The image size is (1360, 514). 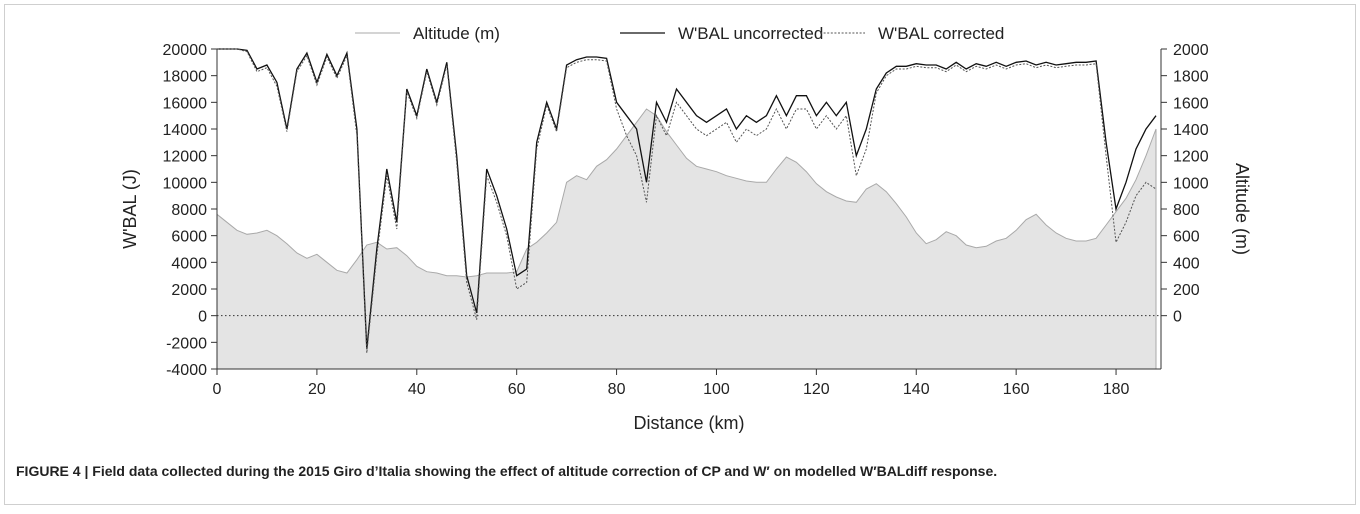 What do you see at coordinates (1191, 77) in the screenshot?
I see `y2-tick-label: 1800` at bounding box center [1191, 77].